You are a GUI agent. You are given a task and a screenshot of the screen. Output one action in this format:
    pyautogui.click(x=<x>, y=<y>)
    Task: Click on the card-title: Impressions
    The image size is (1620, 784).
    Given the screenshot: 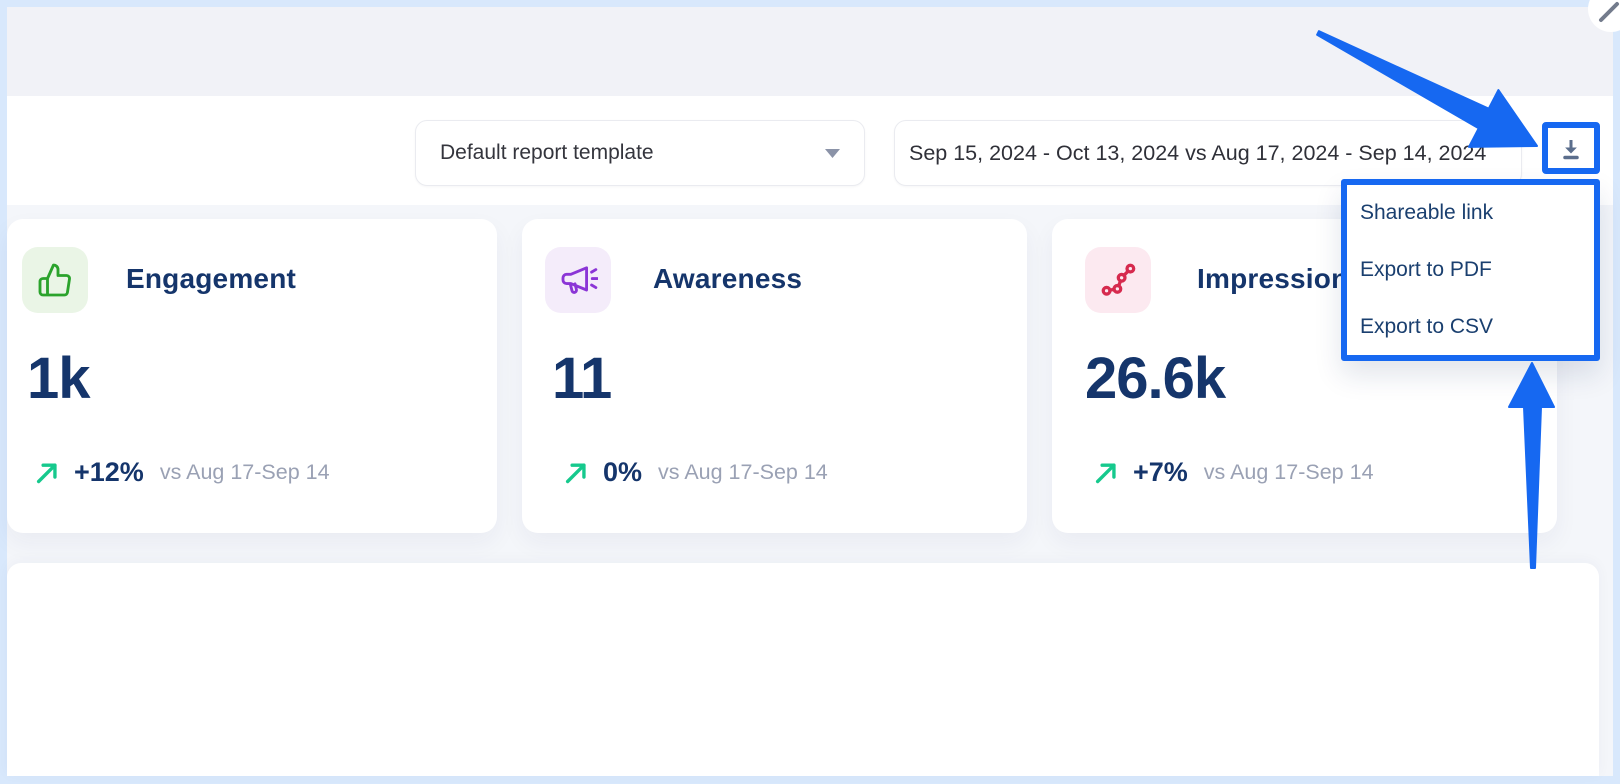 What is the action you would take?
    pyautogui.click(x=1281, y=278)
    